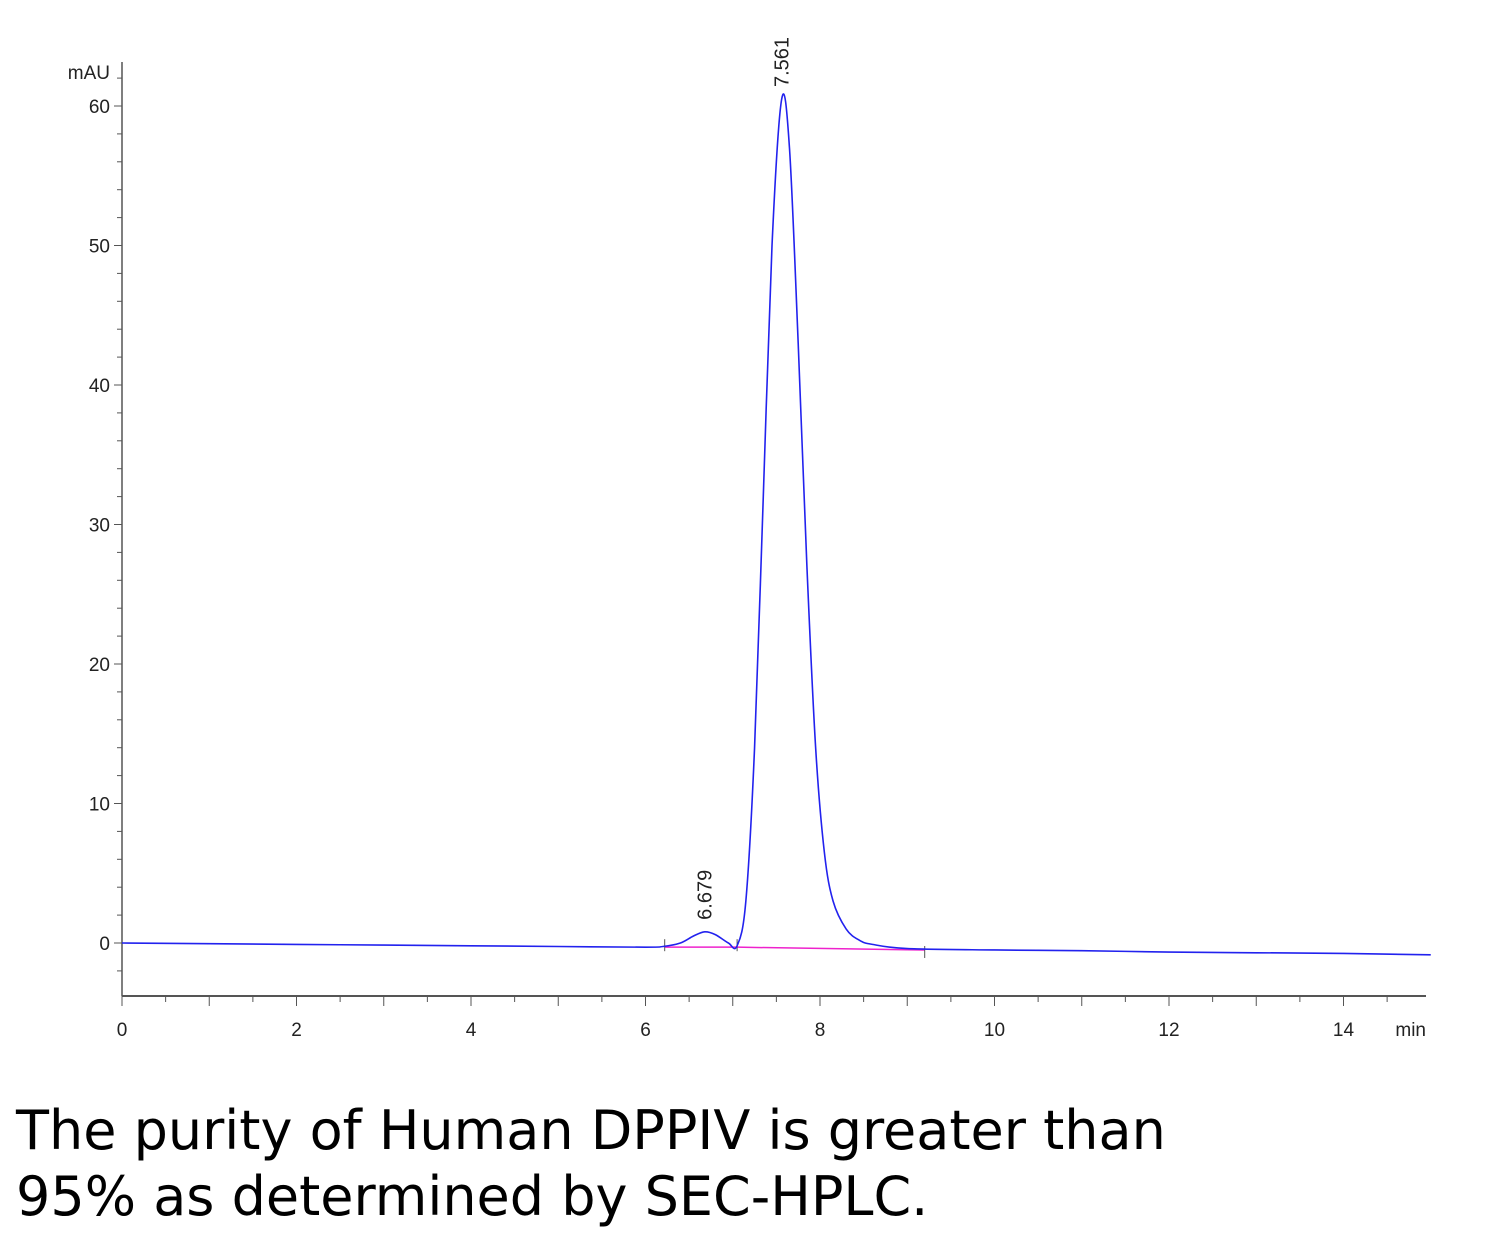 The height and width of the screenshot is (1252, 1500). What do you see at coordinates (831, 948) in the screenshot?
I see `integration-baseline` at bounding box center [831, 948].